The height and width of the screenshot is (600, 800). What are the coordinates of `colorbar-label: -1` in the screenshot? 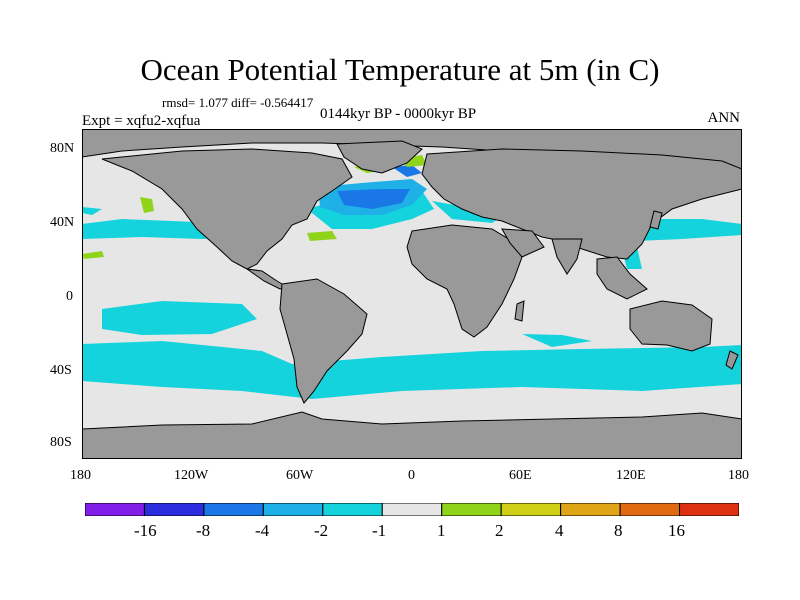 It's located at (379, 530).